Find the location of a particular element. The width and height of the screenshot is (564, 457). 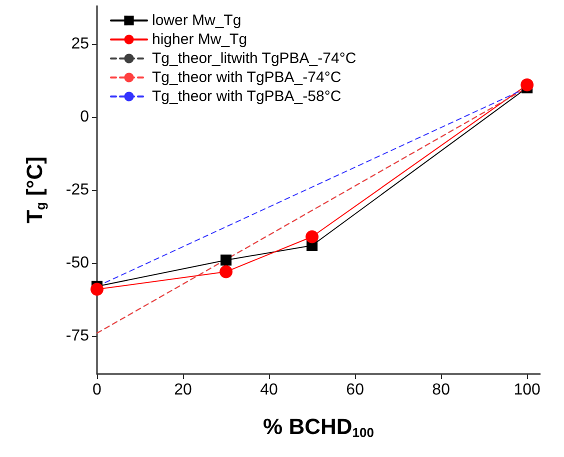

y-tick-label: 0 is located at coordinates (85, 117).